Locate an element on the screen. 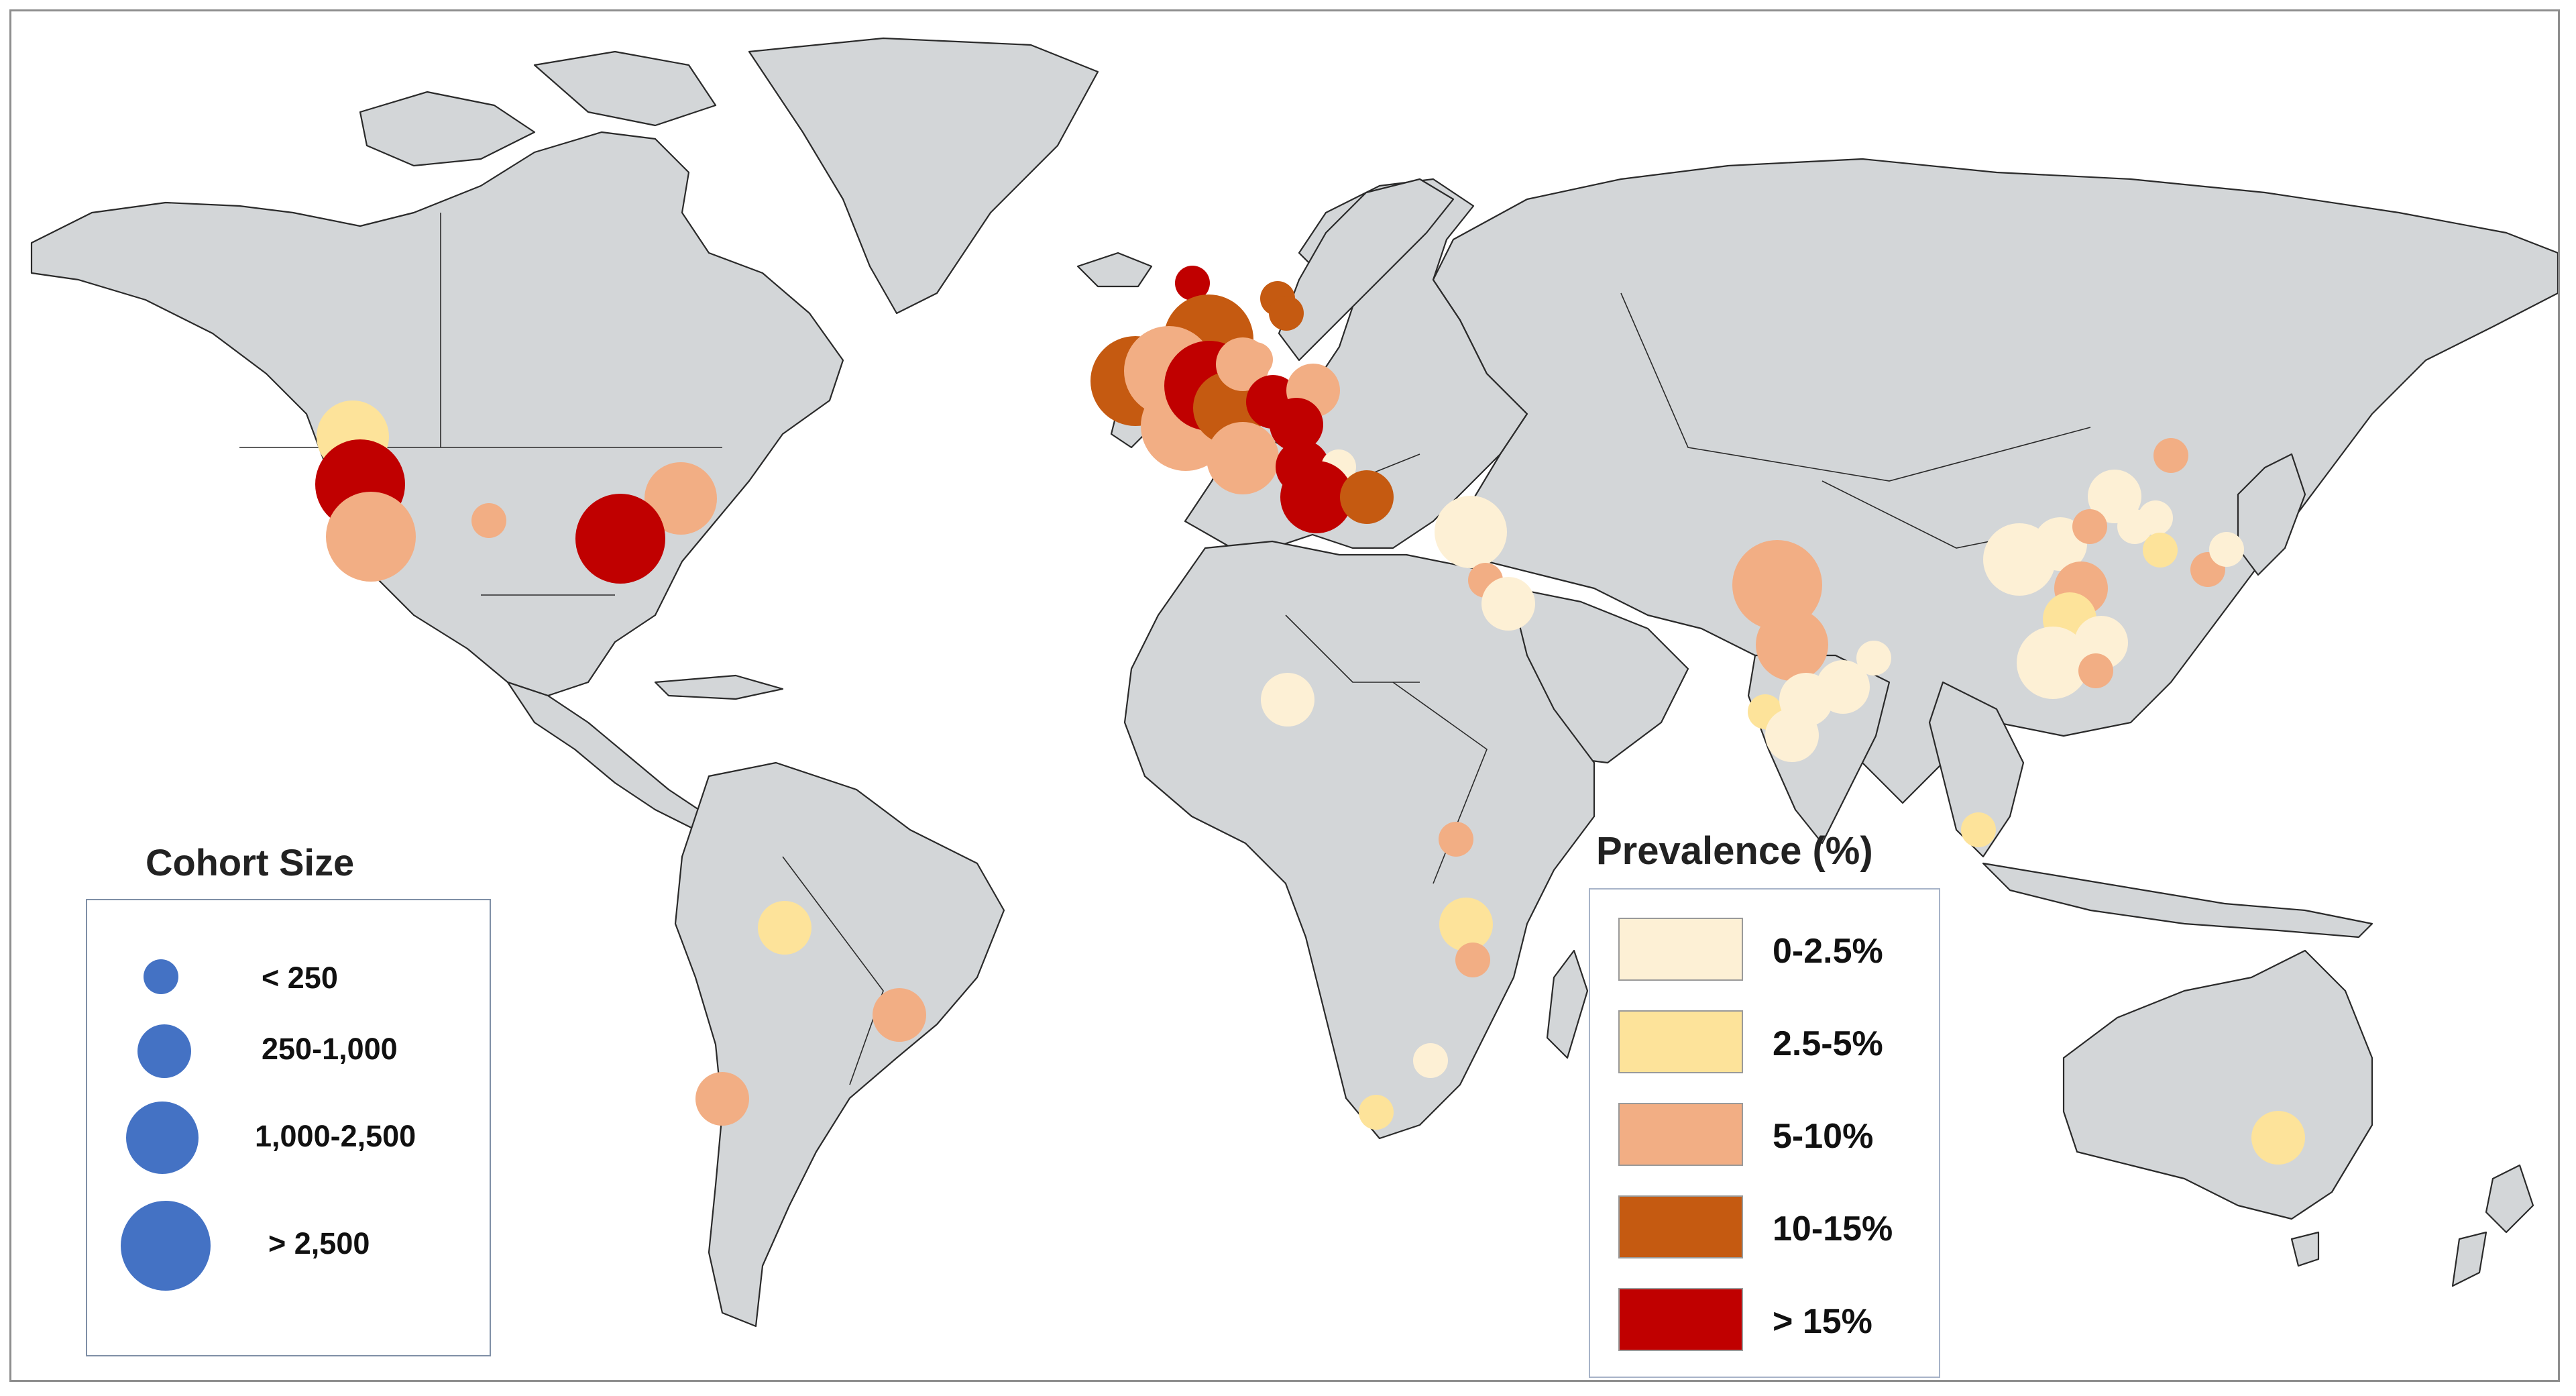  marker-india-bengal is located at coordinates (1843, 687).